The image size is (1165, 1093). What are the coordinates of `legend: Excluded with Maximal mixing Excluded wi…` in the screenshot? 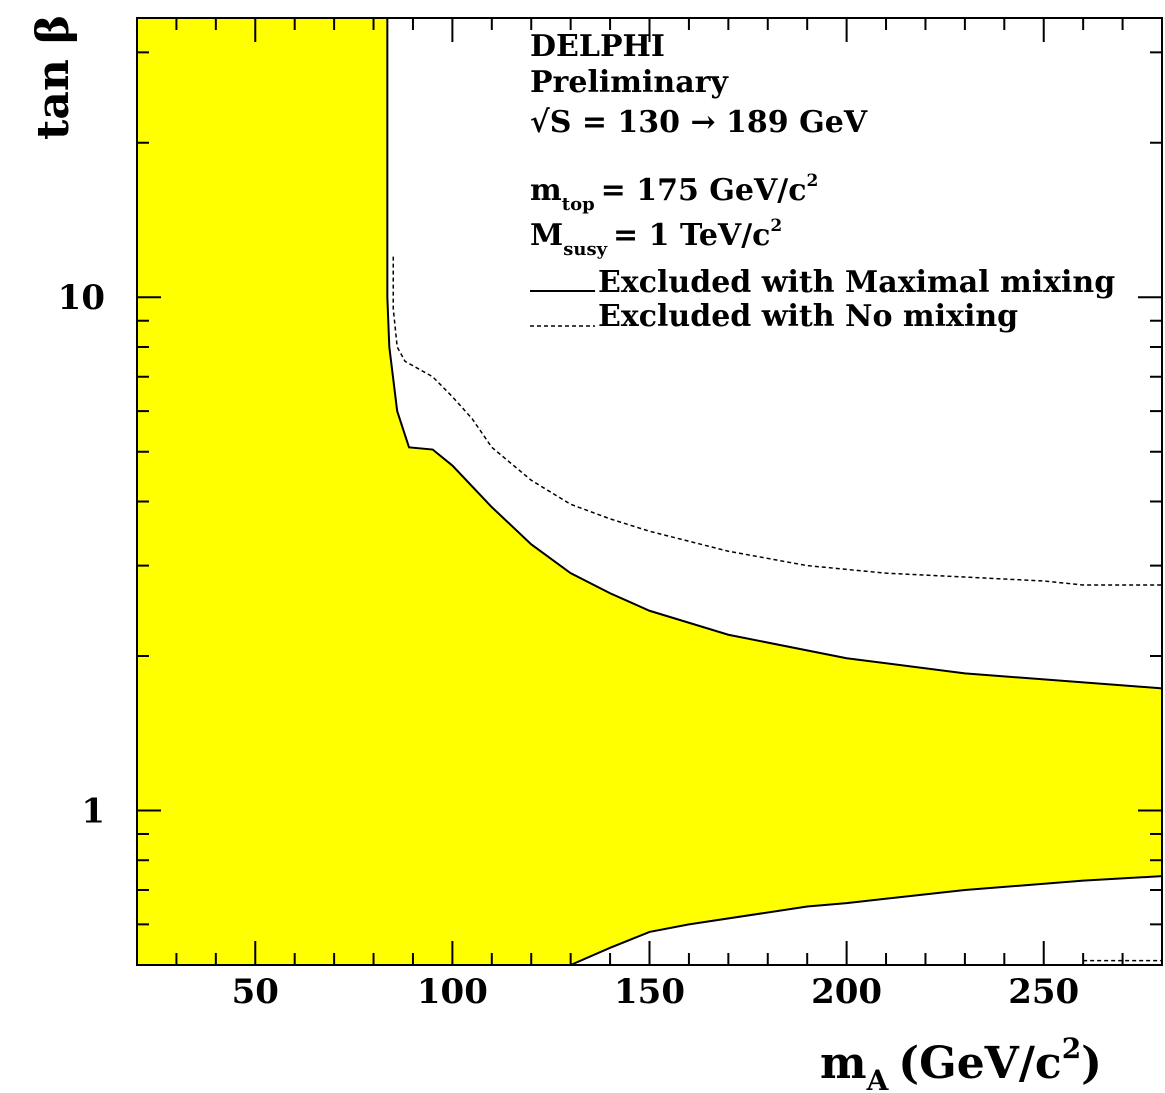 It's located at (822, 299).